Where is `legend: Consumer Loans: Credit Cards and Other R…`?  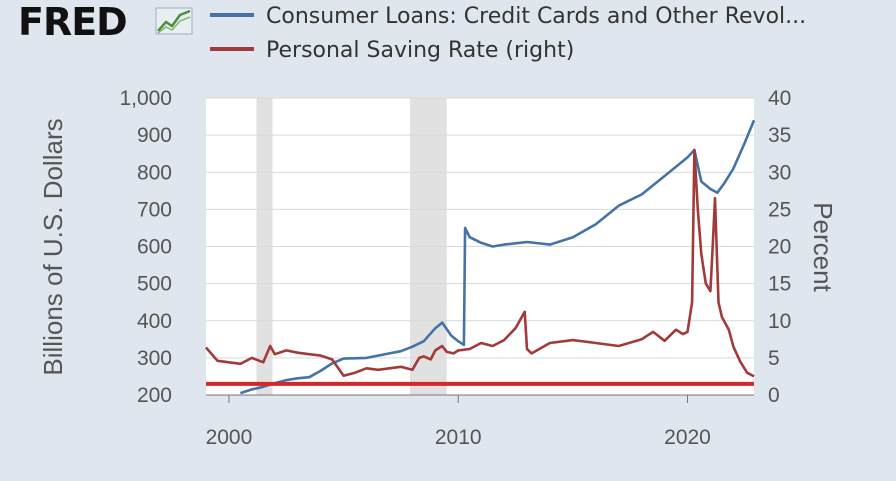 legend: Consumer Loans: Credit Cards and Other R… is located at coordinates (508, 33).